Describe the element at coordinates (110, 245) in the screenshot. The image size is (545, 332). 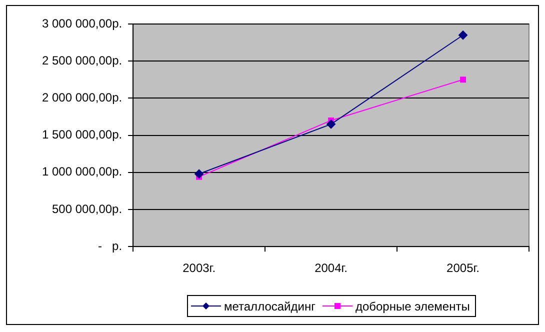
I see `y-tick-label: - р.` at that location.